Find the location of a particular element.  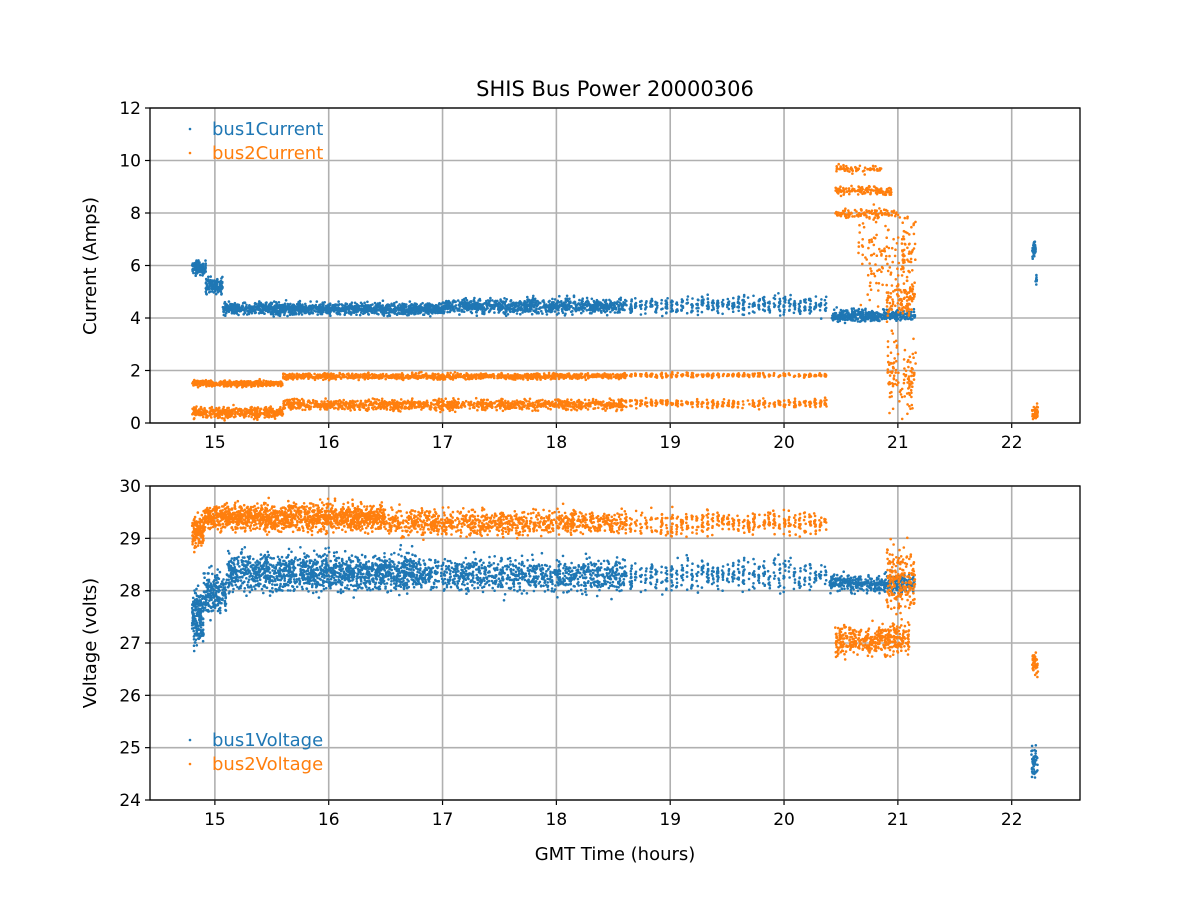

y-tick-label: 0 is located at coordinates (135, 424).